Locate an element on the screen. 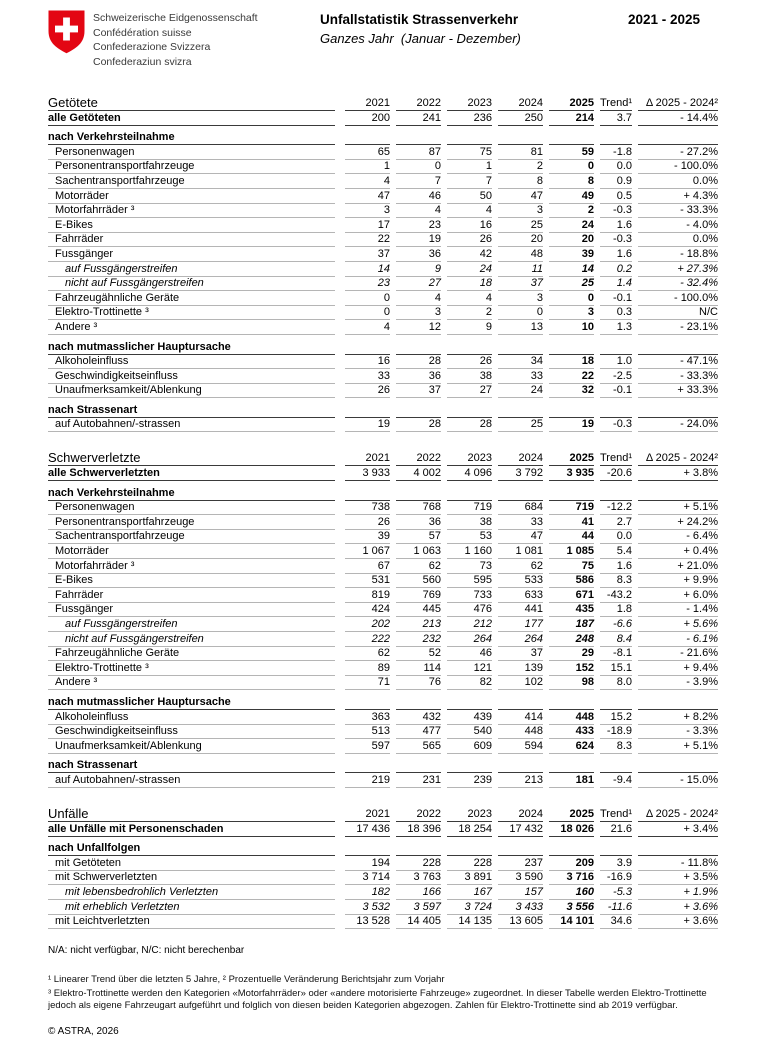  cell-y2023: 75 is located at coordinates (469, 153).